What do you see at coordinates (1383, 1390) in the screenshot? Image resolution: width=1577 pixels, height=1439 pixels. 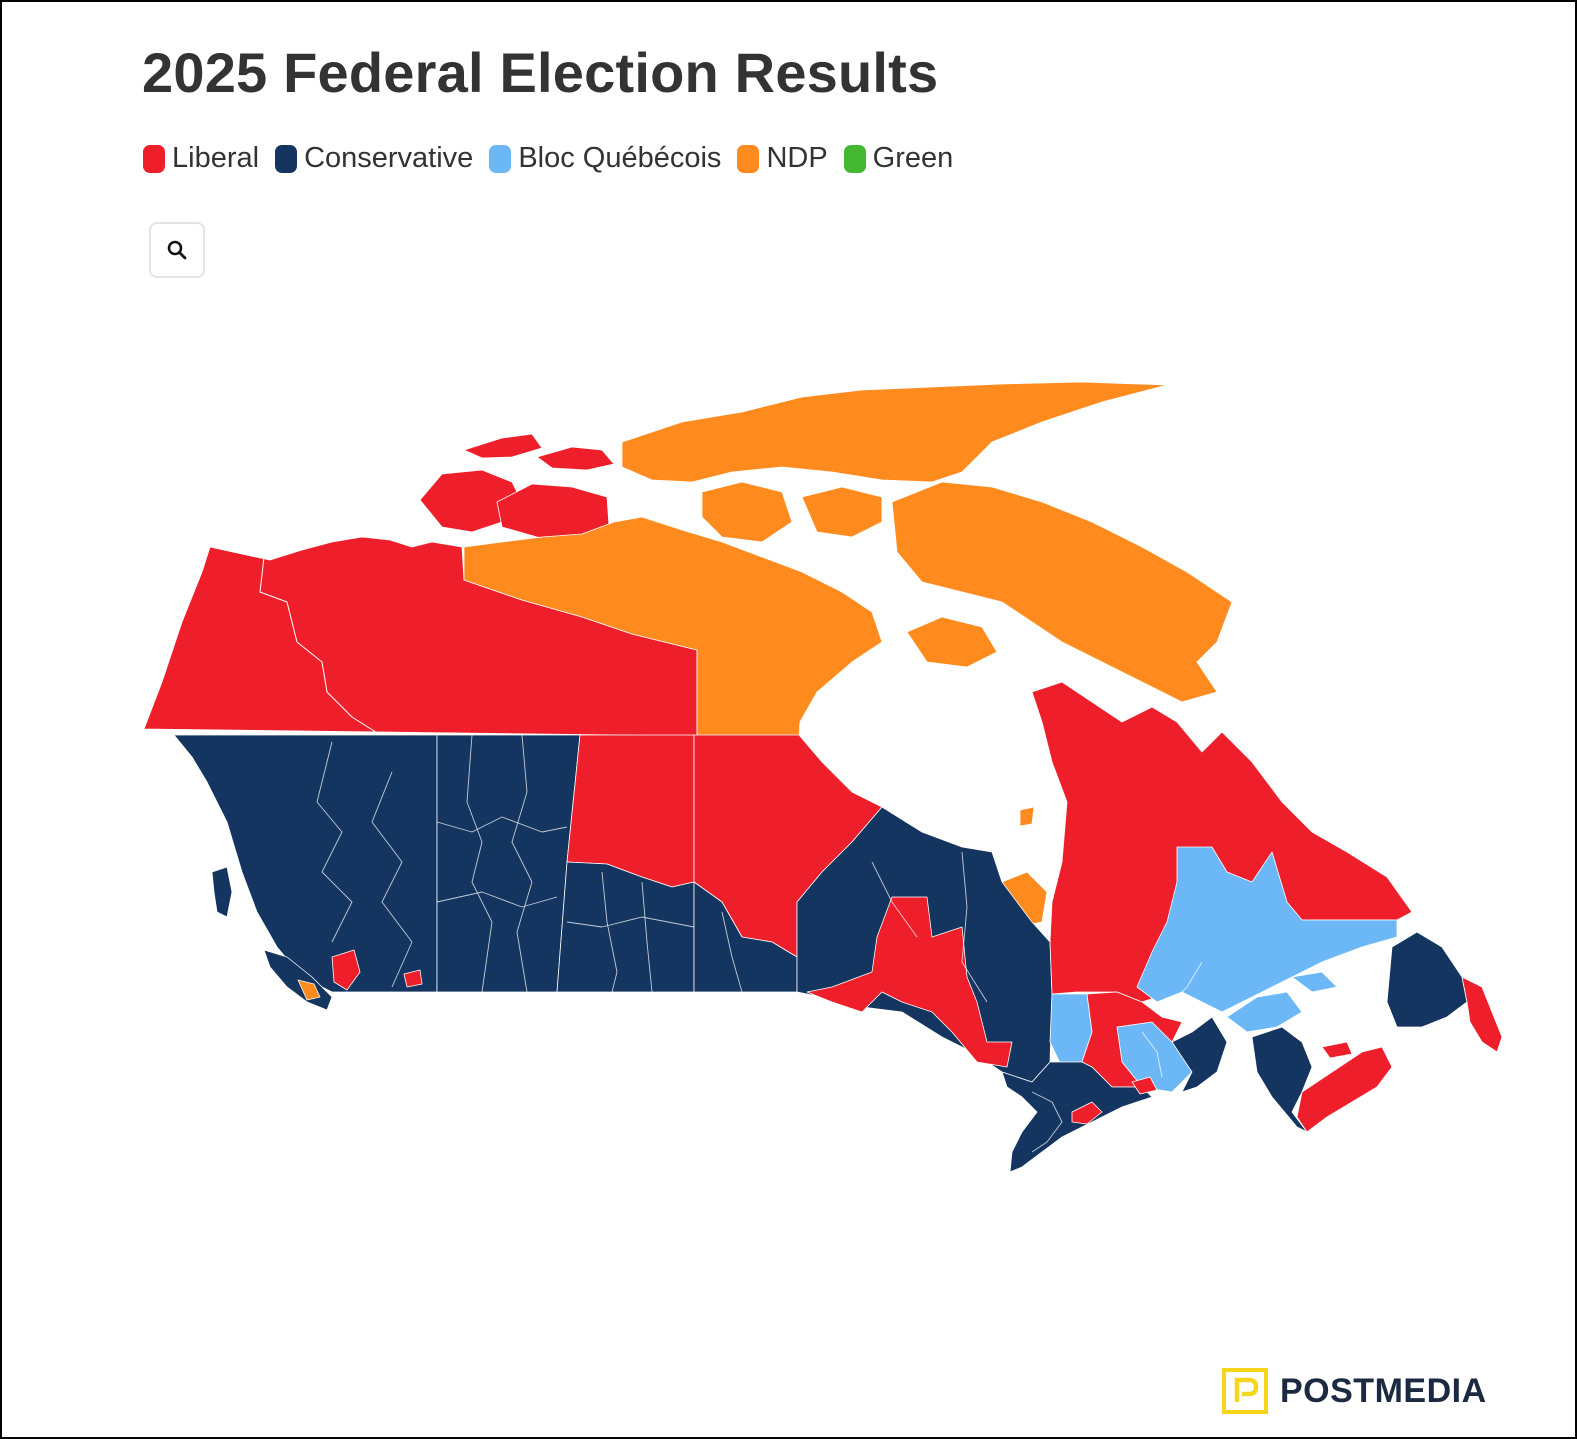 I see `postmedia-logo-text: POSTMEDIA` at bounding box center [1383, 1390].